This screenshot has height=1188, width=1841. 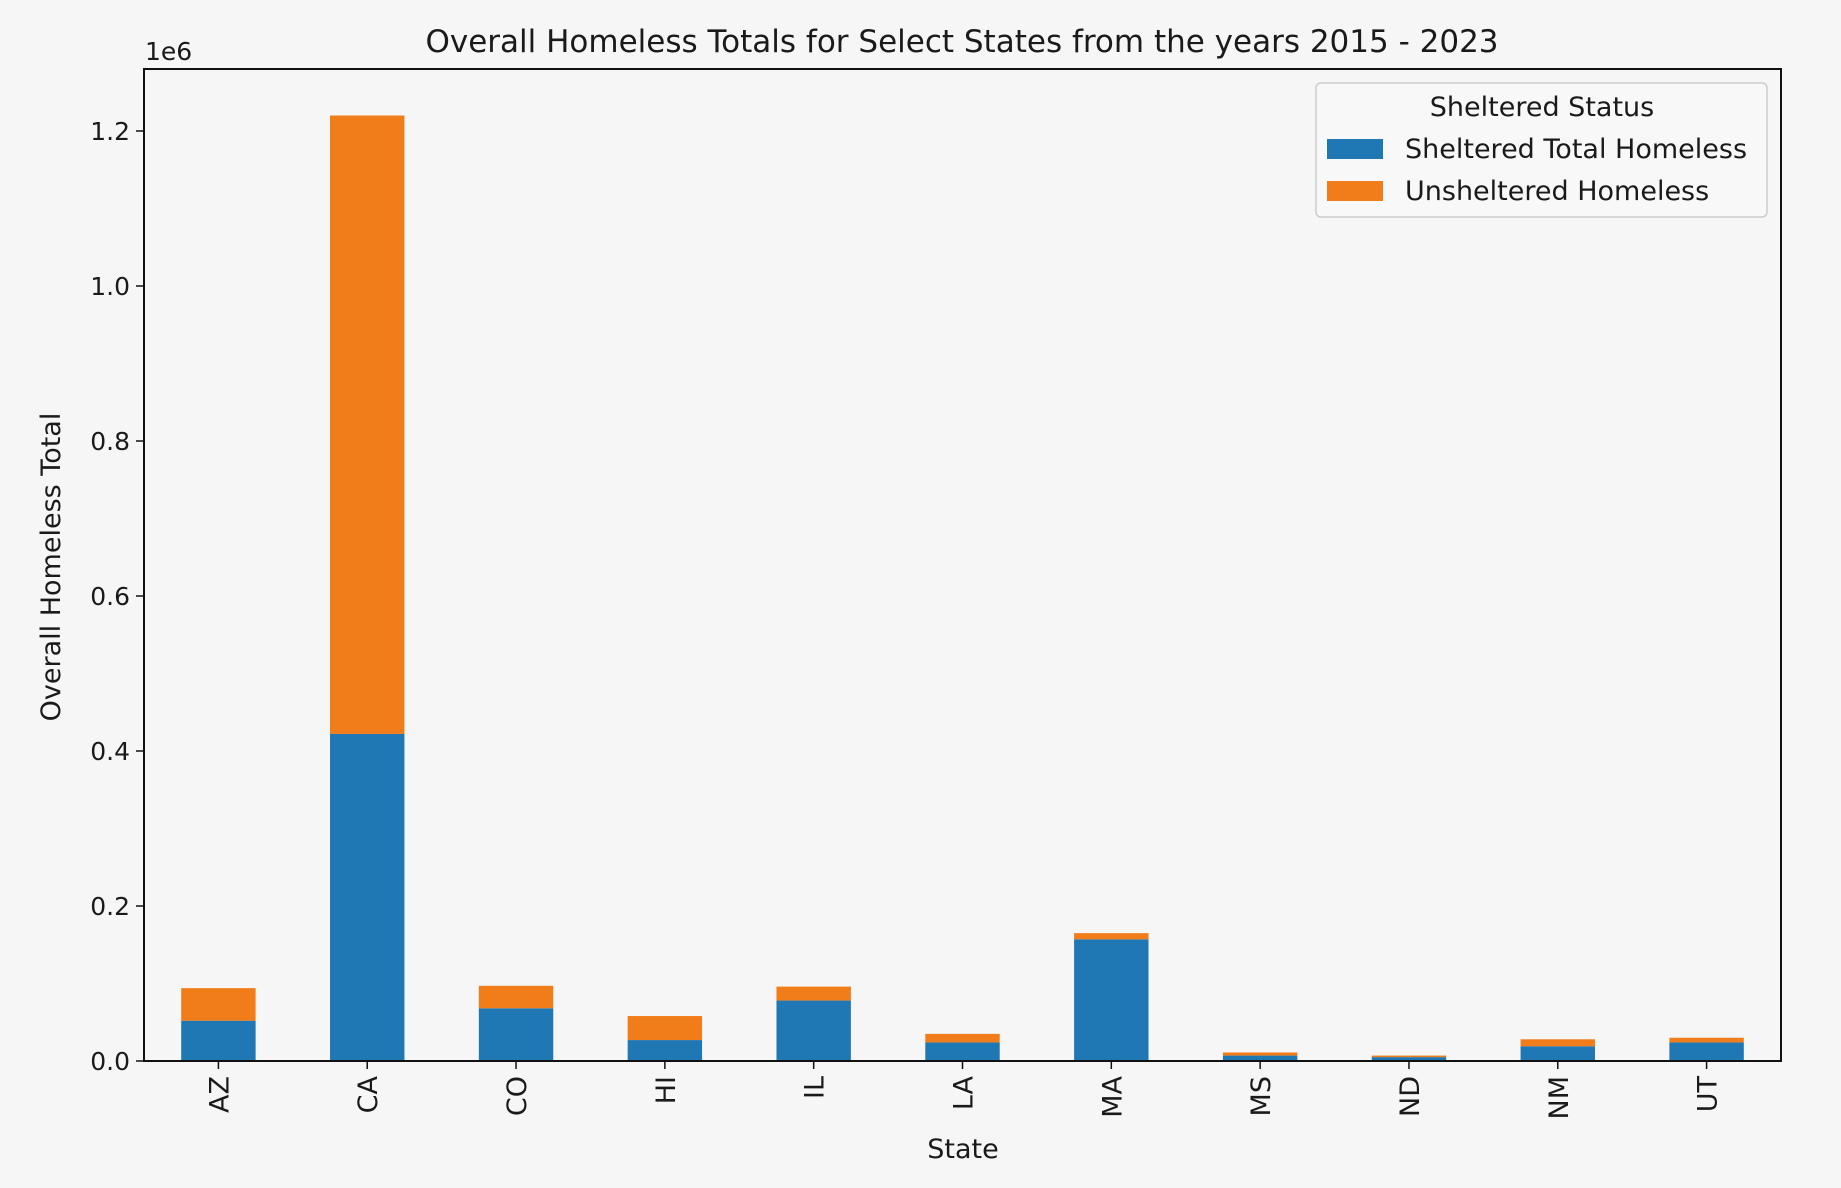 What do you see at coordinates (1576, 149) in the screenshot?
I see `legend-label-sheltered: Sheltered Total Homeless` at bounding box center [1576, 149].